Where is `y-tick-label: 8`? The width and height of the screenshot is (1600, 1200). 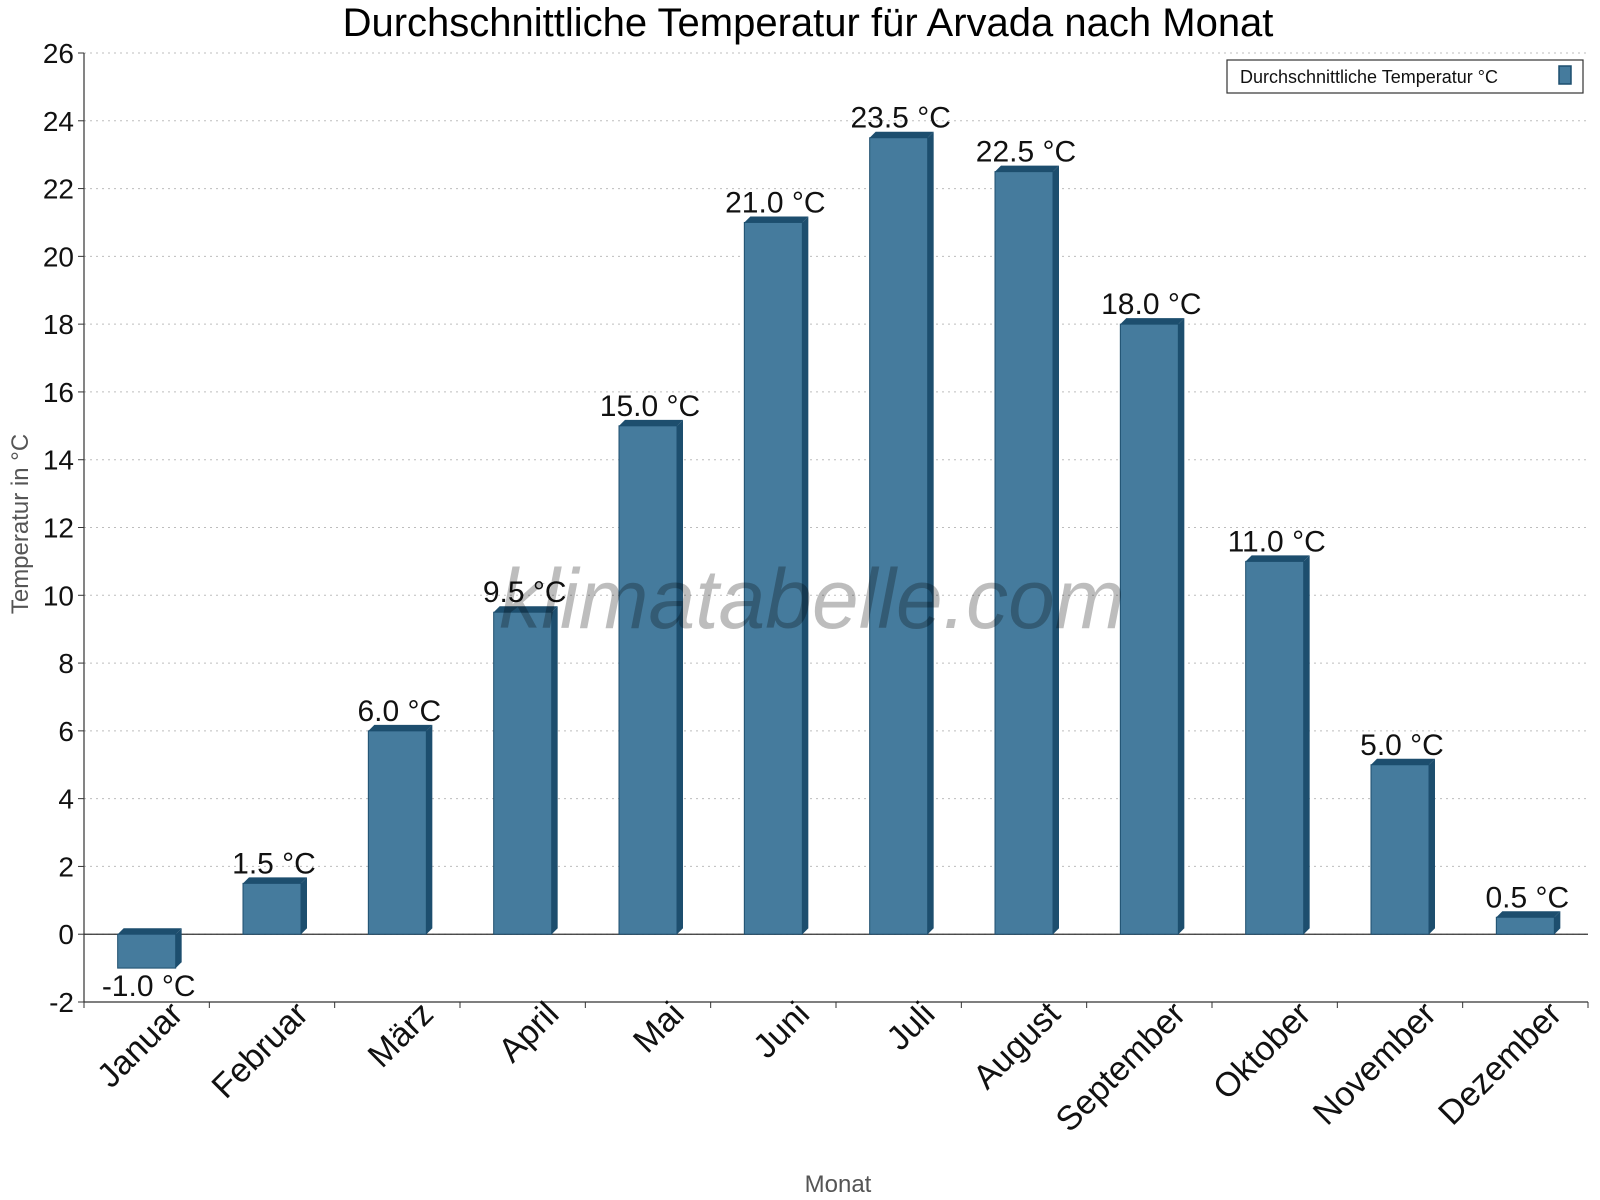
y-tick-label: 8 is located at coordinates (66, 663).